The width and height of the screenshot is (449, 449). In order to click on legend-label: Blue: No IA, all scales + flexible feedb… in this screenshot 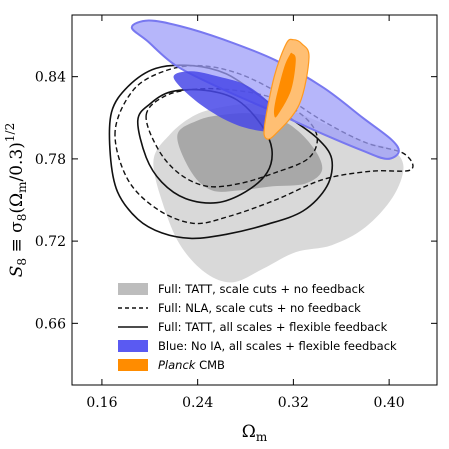, I will do `click(277, 346)`.